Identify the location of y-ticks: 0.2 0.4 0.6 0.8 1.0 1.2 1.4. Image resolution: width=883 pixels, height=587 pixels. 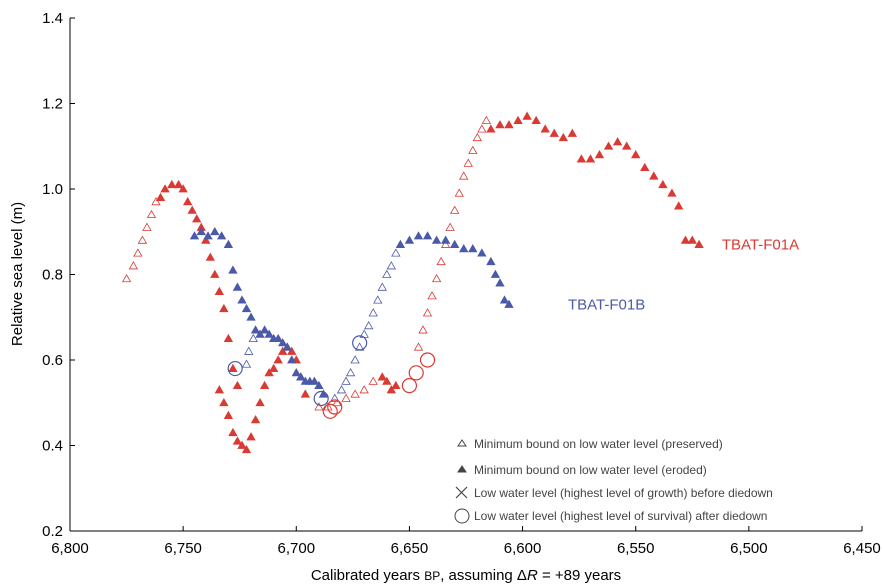
(58, 275).